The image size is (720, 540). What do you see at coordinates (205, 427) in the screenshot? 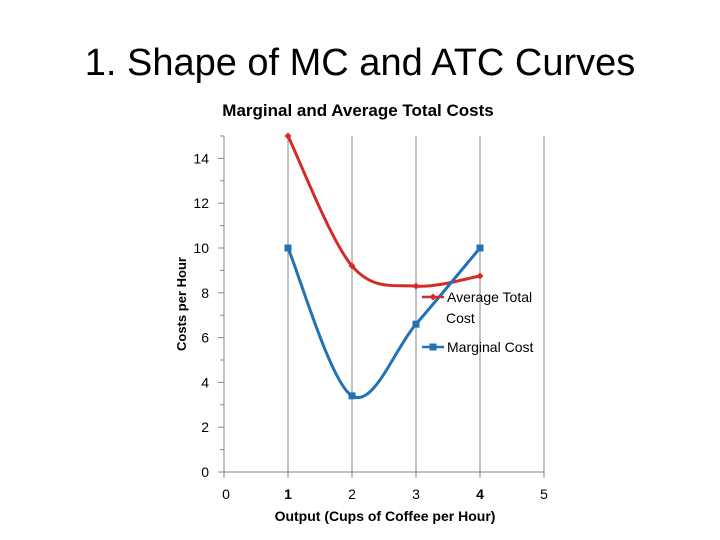
I see `y-tick-label-2: 2` at bounding box center [205, 427].